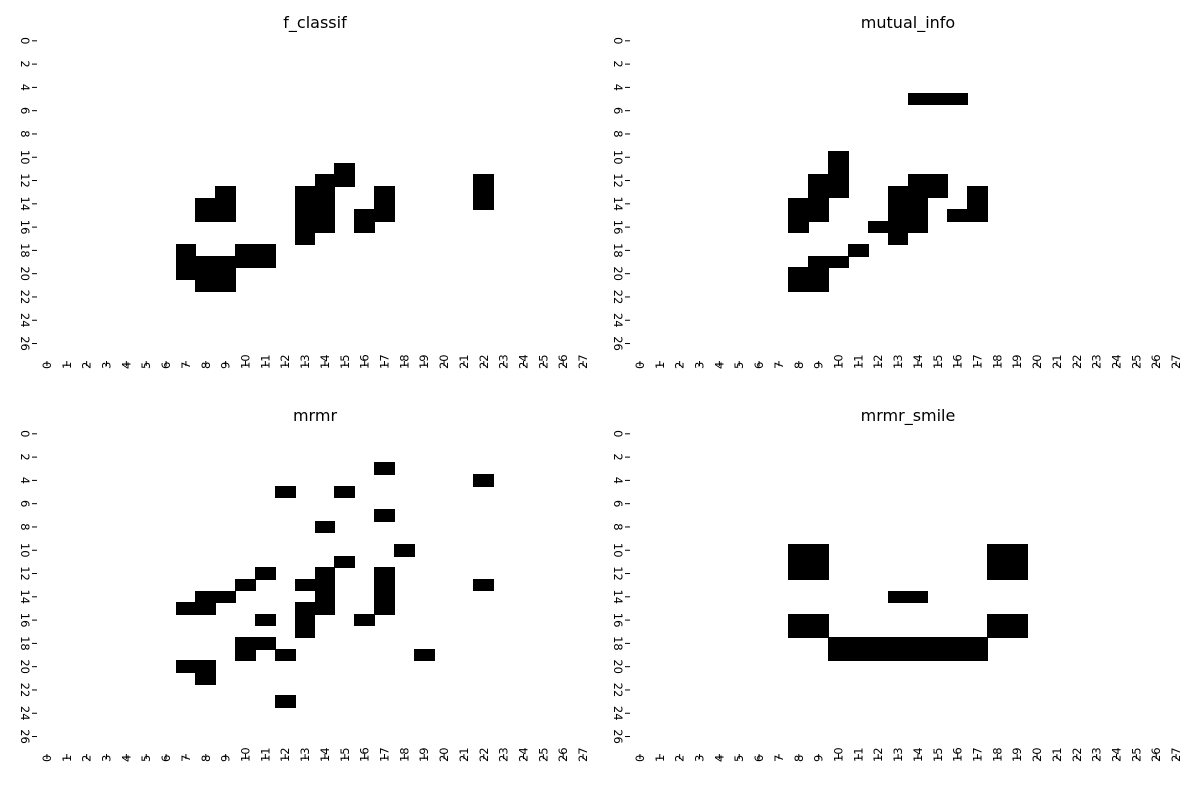 The height and width of the screenshot is (800, 1200). I want to click on y-tick-label: 10, so click(618, 157).